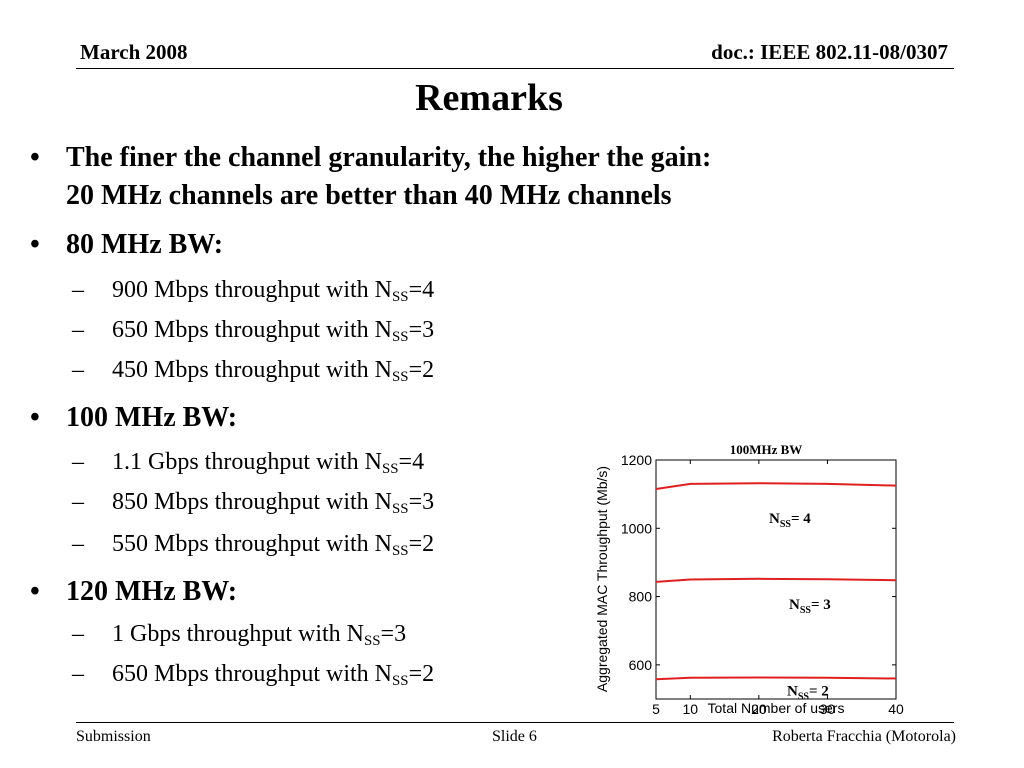 This screenshot has width=1024, height=768. Describe the element at coordinates (273, 545) in the screenshot. I see `sub-bullet-text: 550 Mbps throughput with NSS=2` at that location.